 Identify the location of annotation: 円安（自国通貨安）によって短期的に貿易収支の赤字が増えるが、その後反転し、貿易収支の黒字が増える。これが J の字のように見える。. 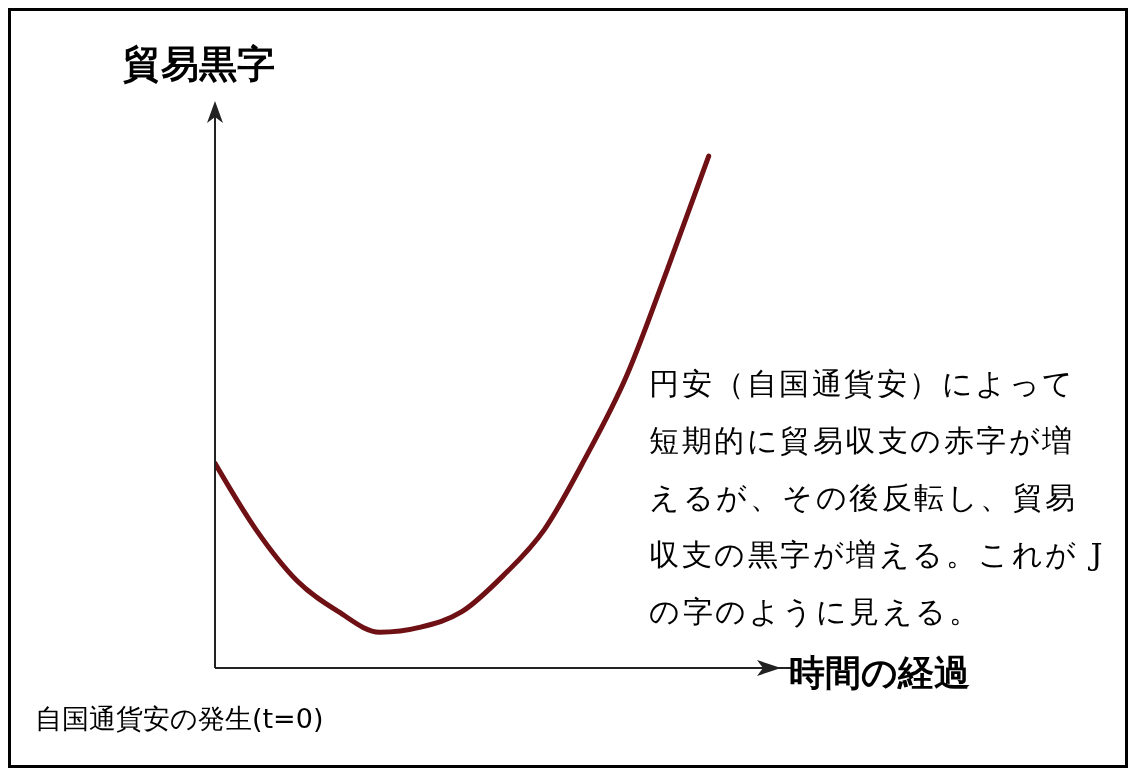
(878, 498).